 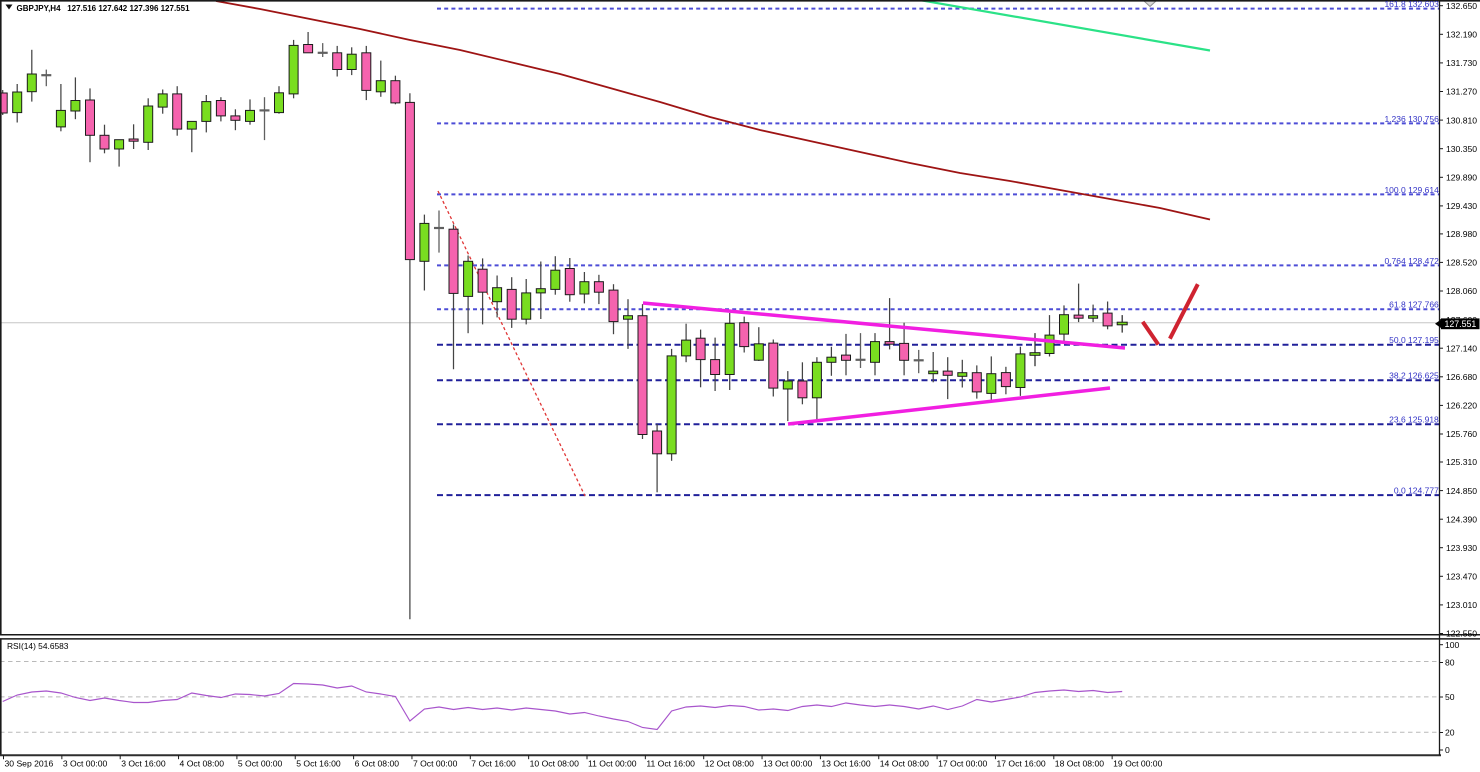 What do you see at coordinates (1137, 764) in the screenshot?
I see `svg-text: 19 Oct 00:00` at bounding box center [1137, 764].